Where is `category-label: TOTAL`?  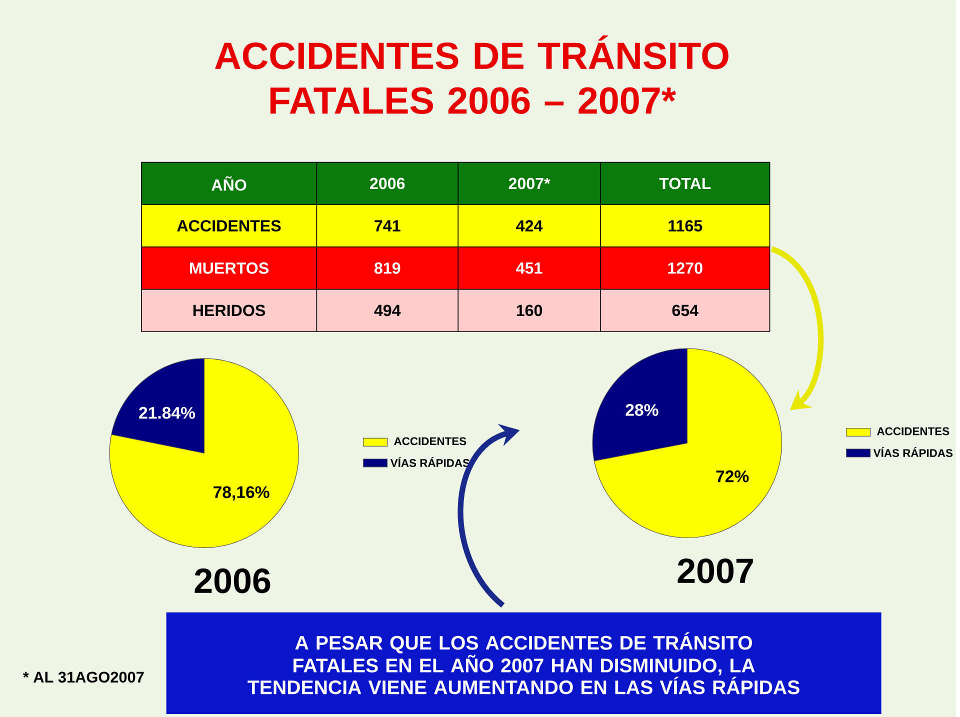 category-label: TOTAL is located at coordinates (685, 184).